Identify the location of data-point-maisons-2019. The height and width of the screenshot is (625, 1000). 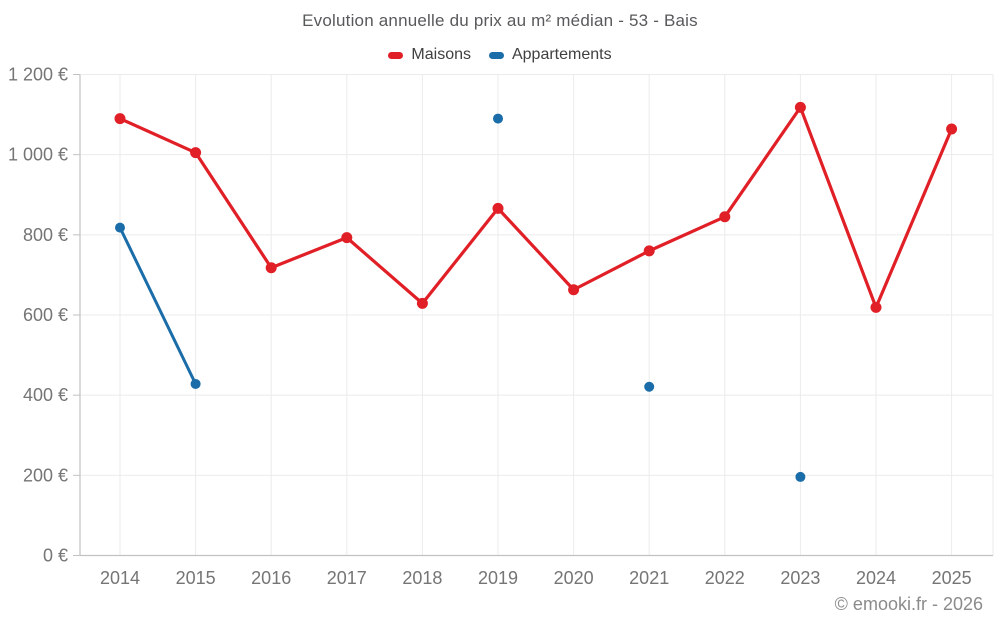
(498, 208).